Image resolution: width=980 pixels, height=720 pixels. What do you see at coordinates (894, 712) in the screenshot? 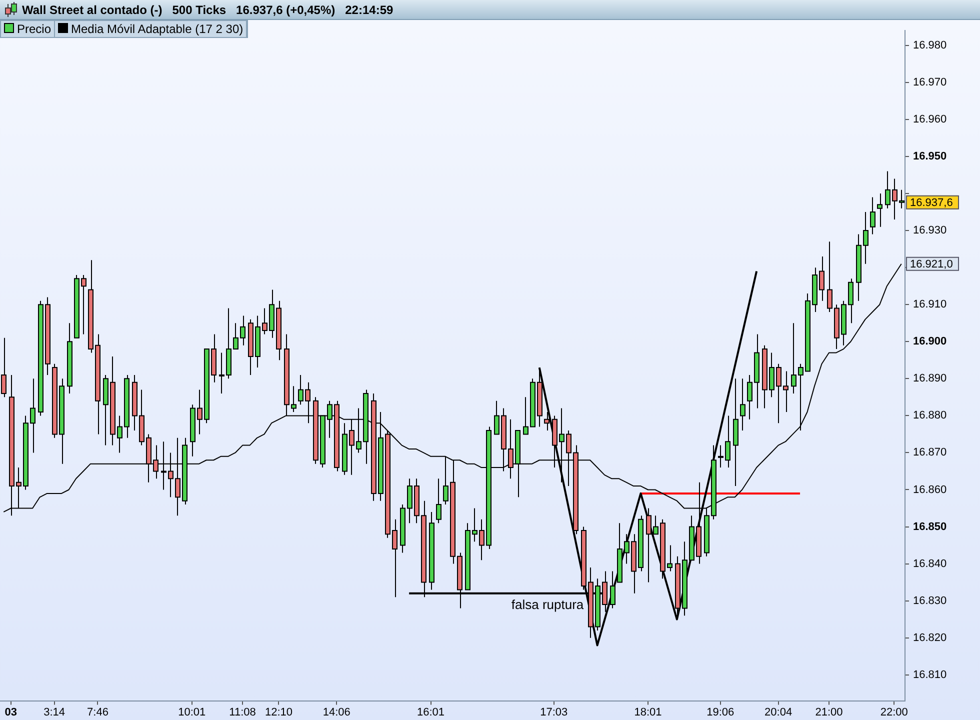
I see `x-tick-label: 22:00` at bounding box center [894, 712].